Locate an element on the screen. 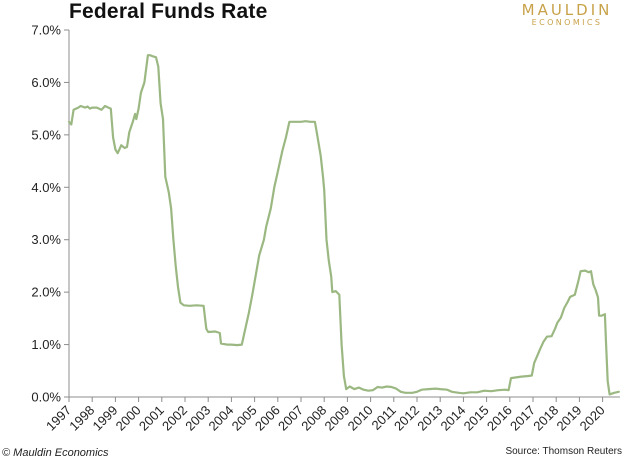 This screenshot has height=463, width=630. x-tick-label: 2004 is located at coordinates (220, 418).